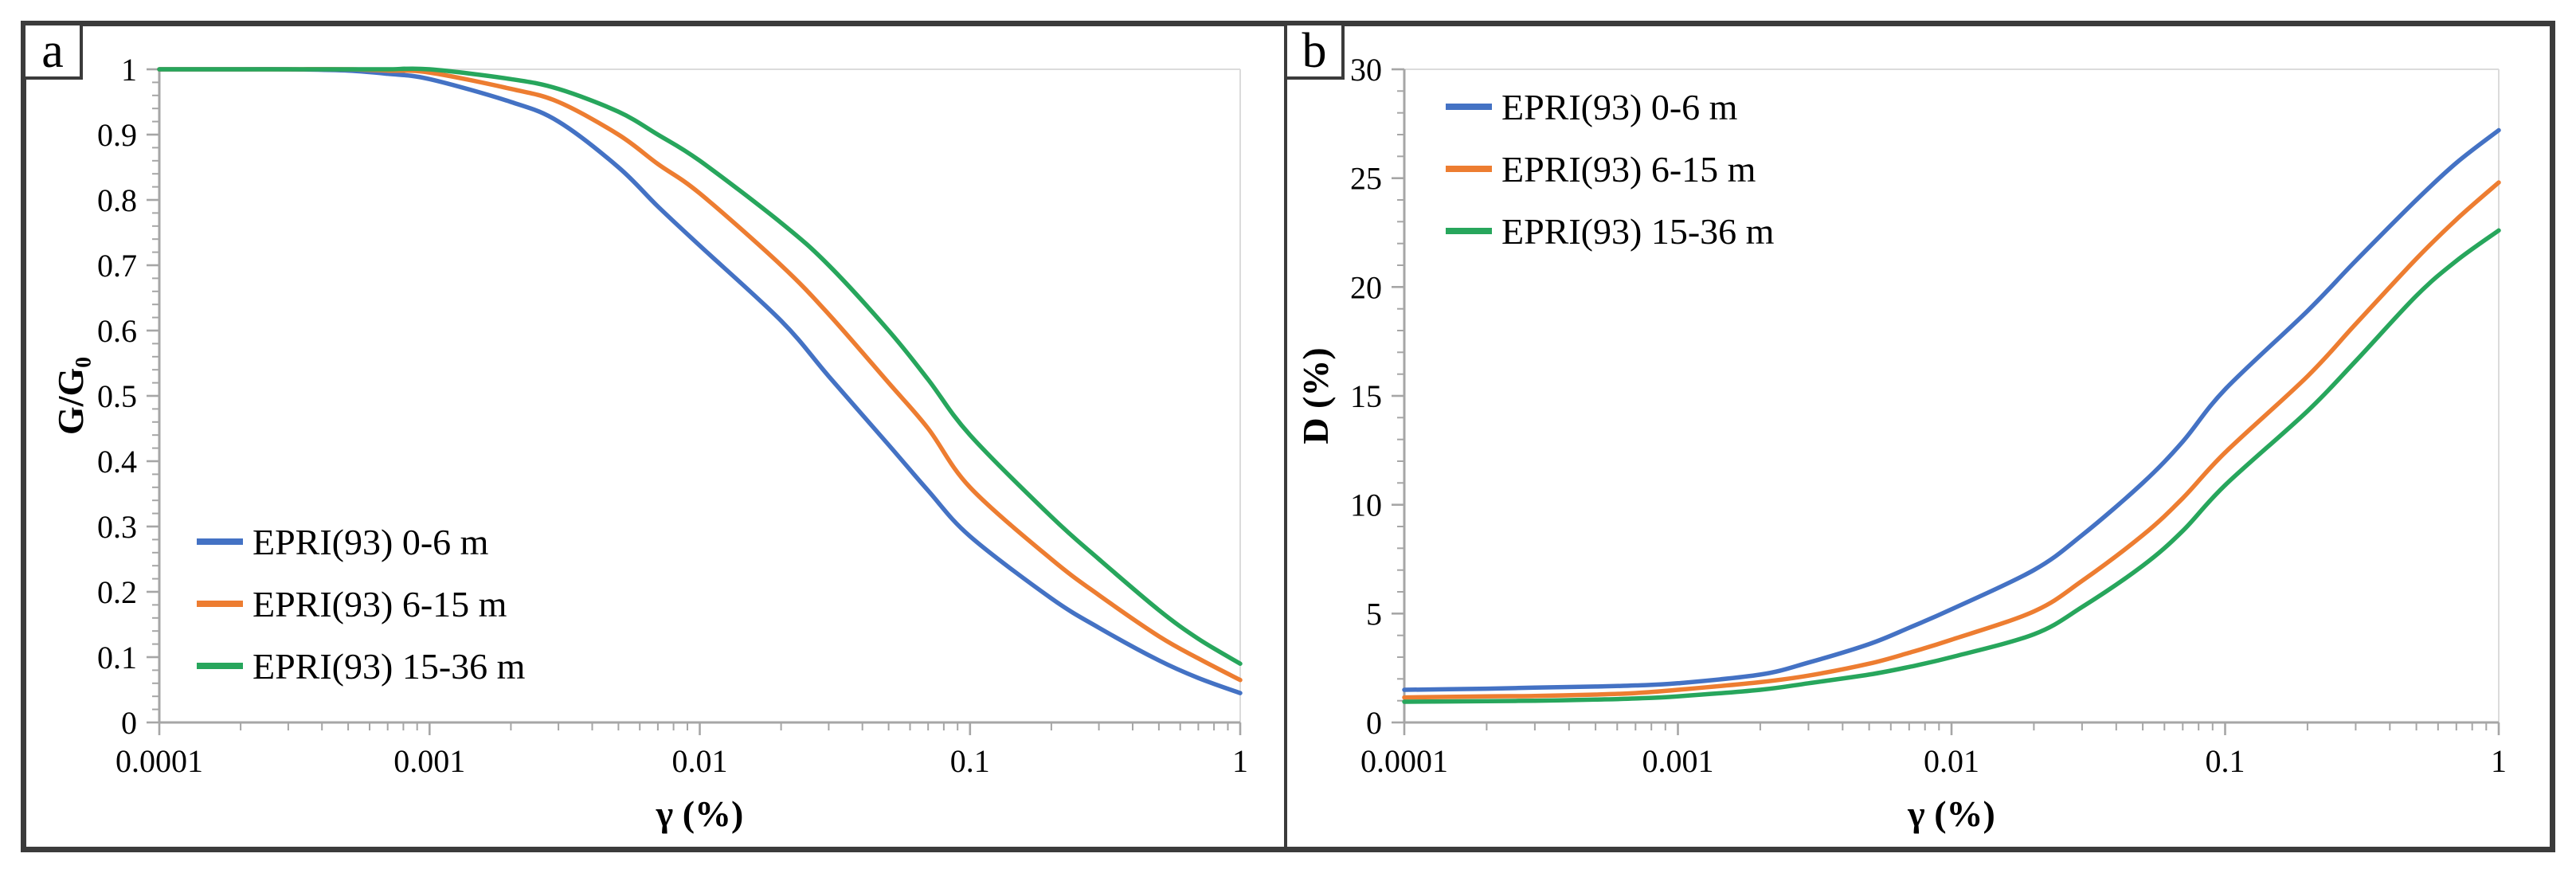 This screenshot has height=873, width=2576. I want to click on y-tick-label: 0.9, so click(117, 135).